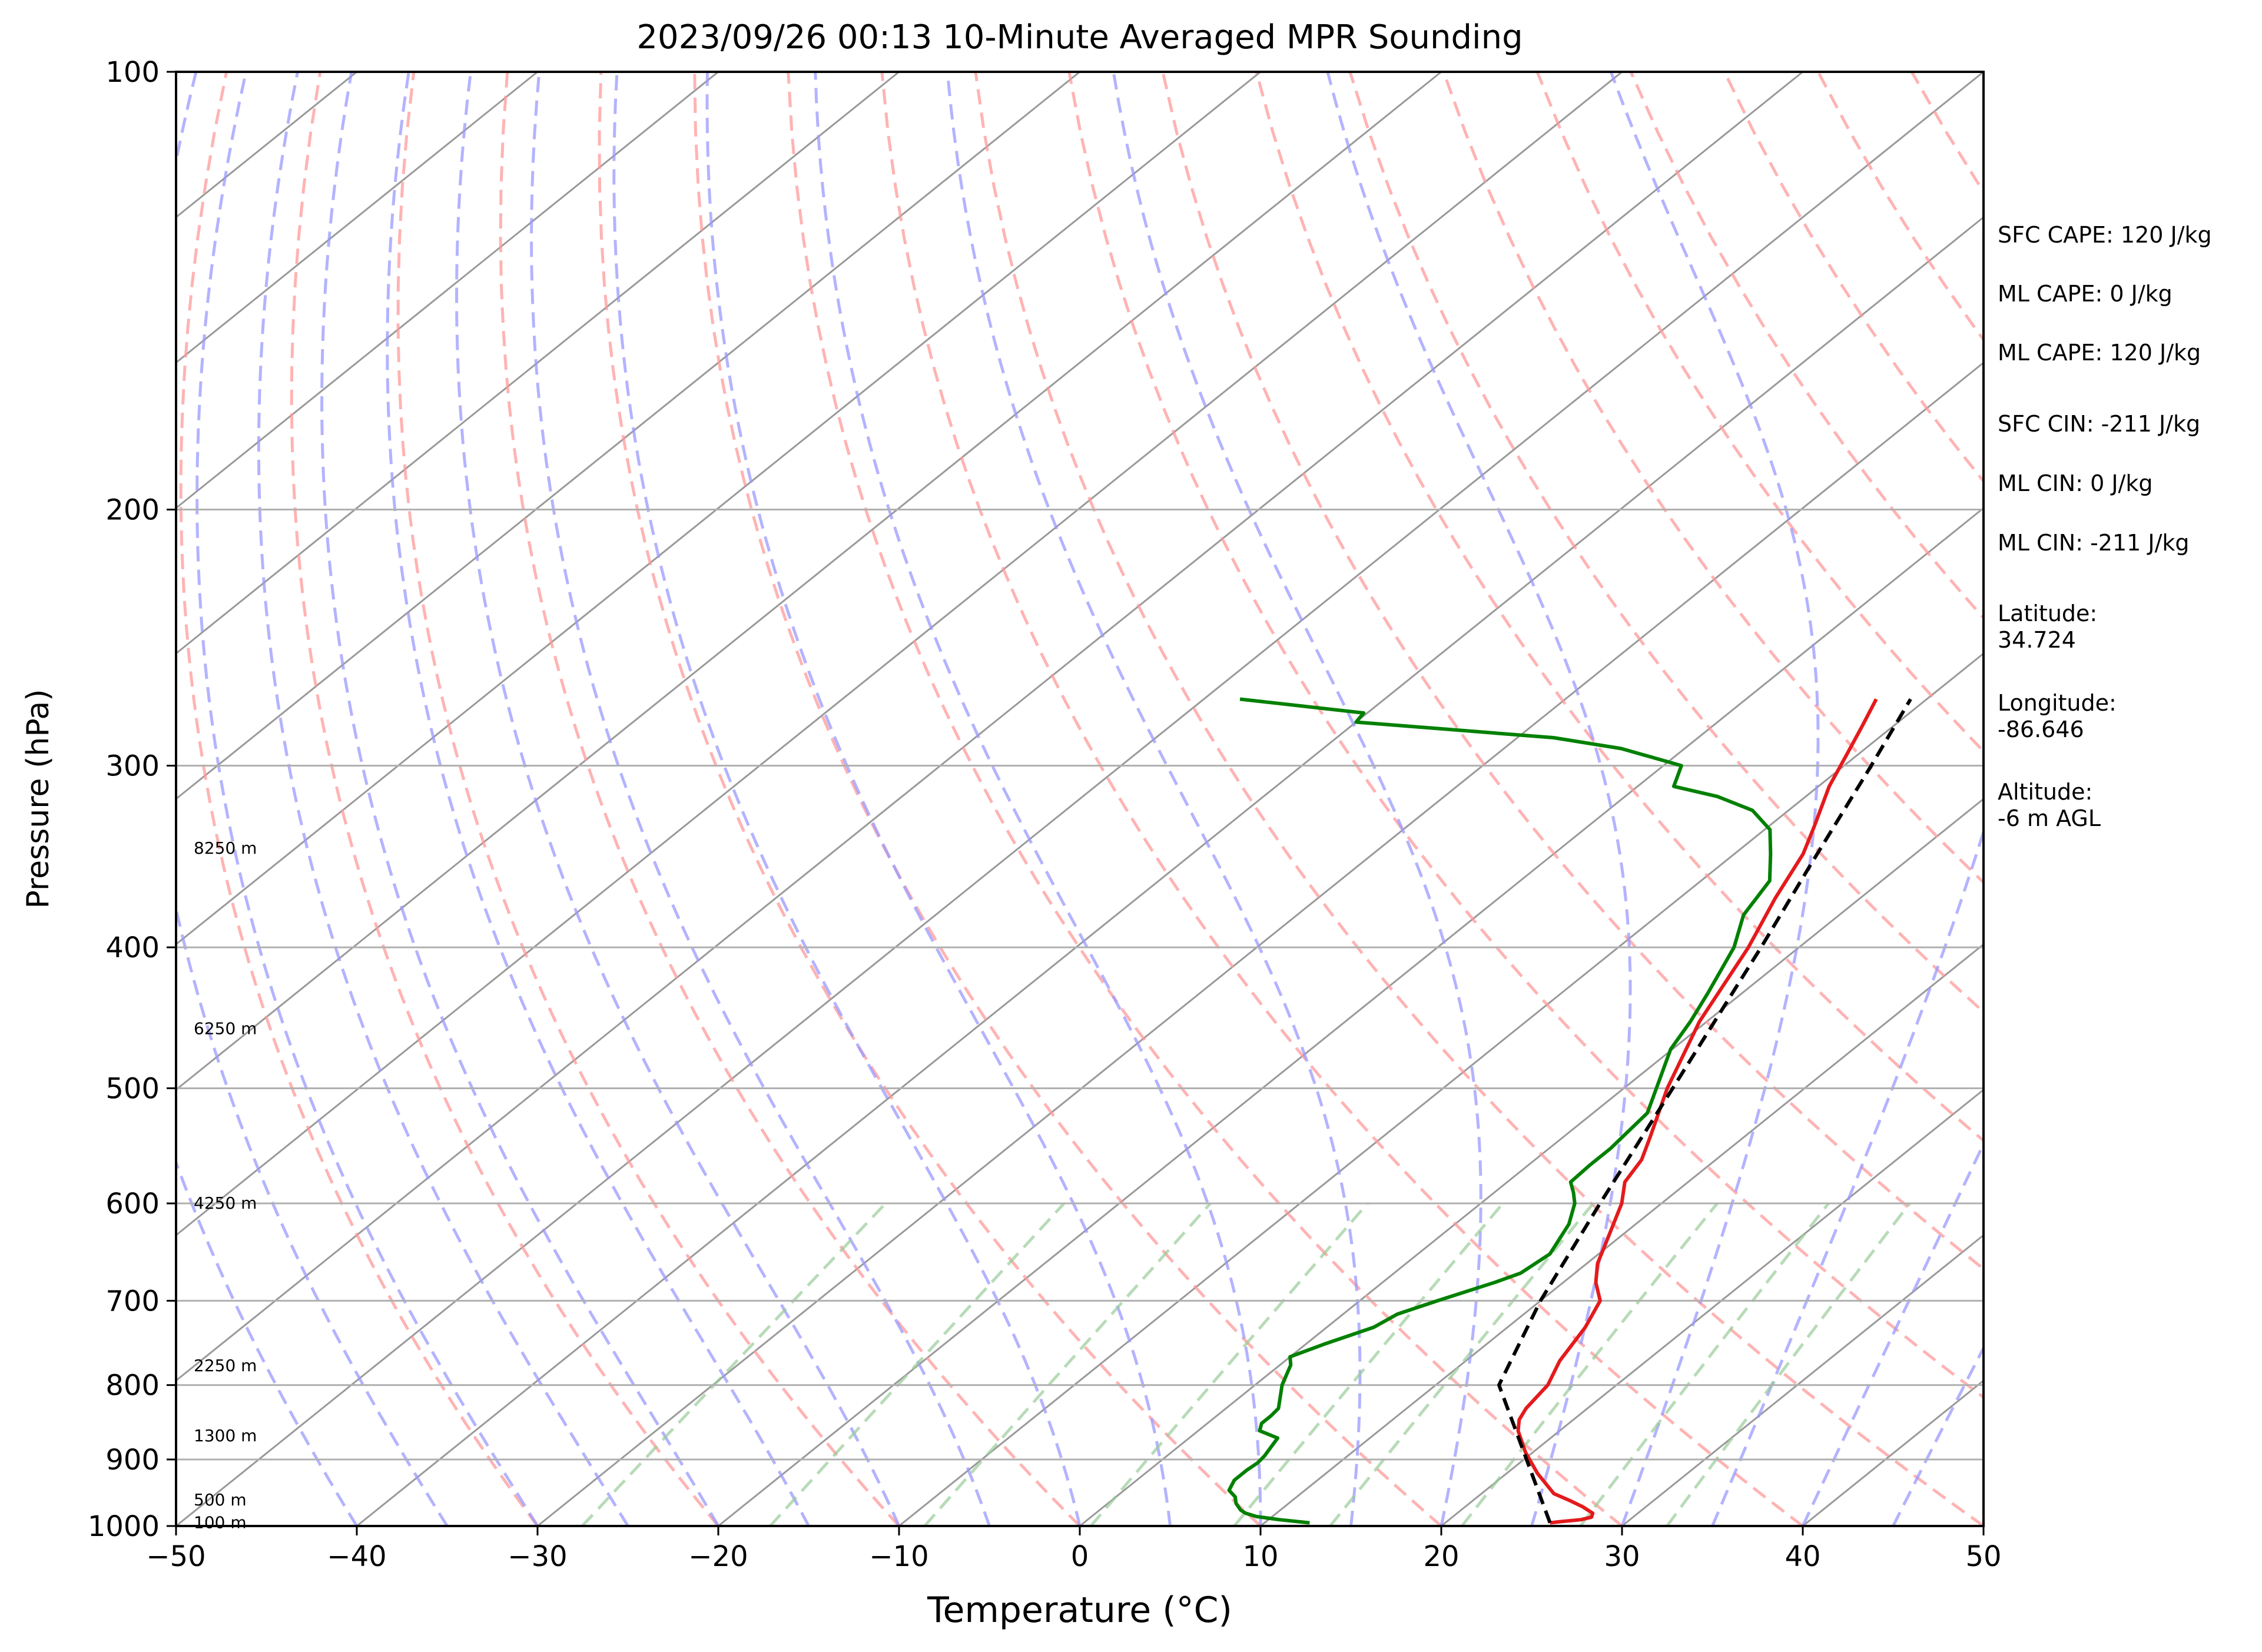  I want to click on annotation-text: ML CIN: -211 J/kg, so click(2094, 543).